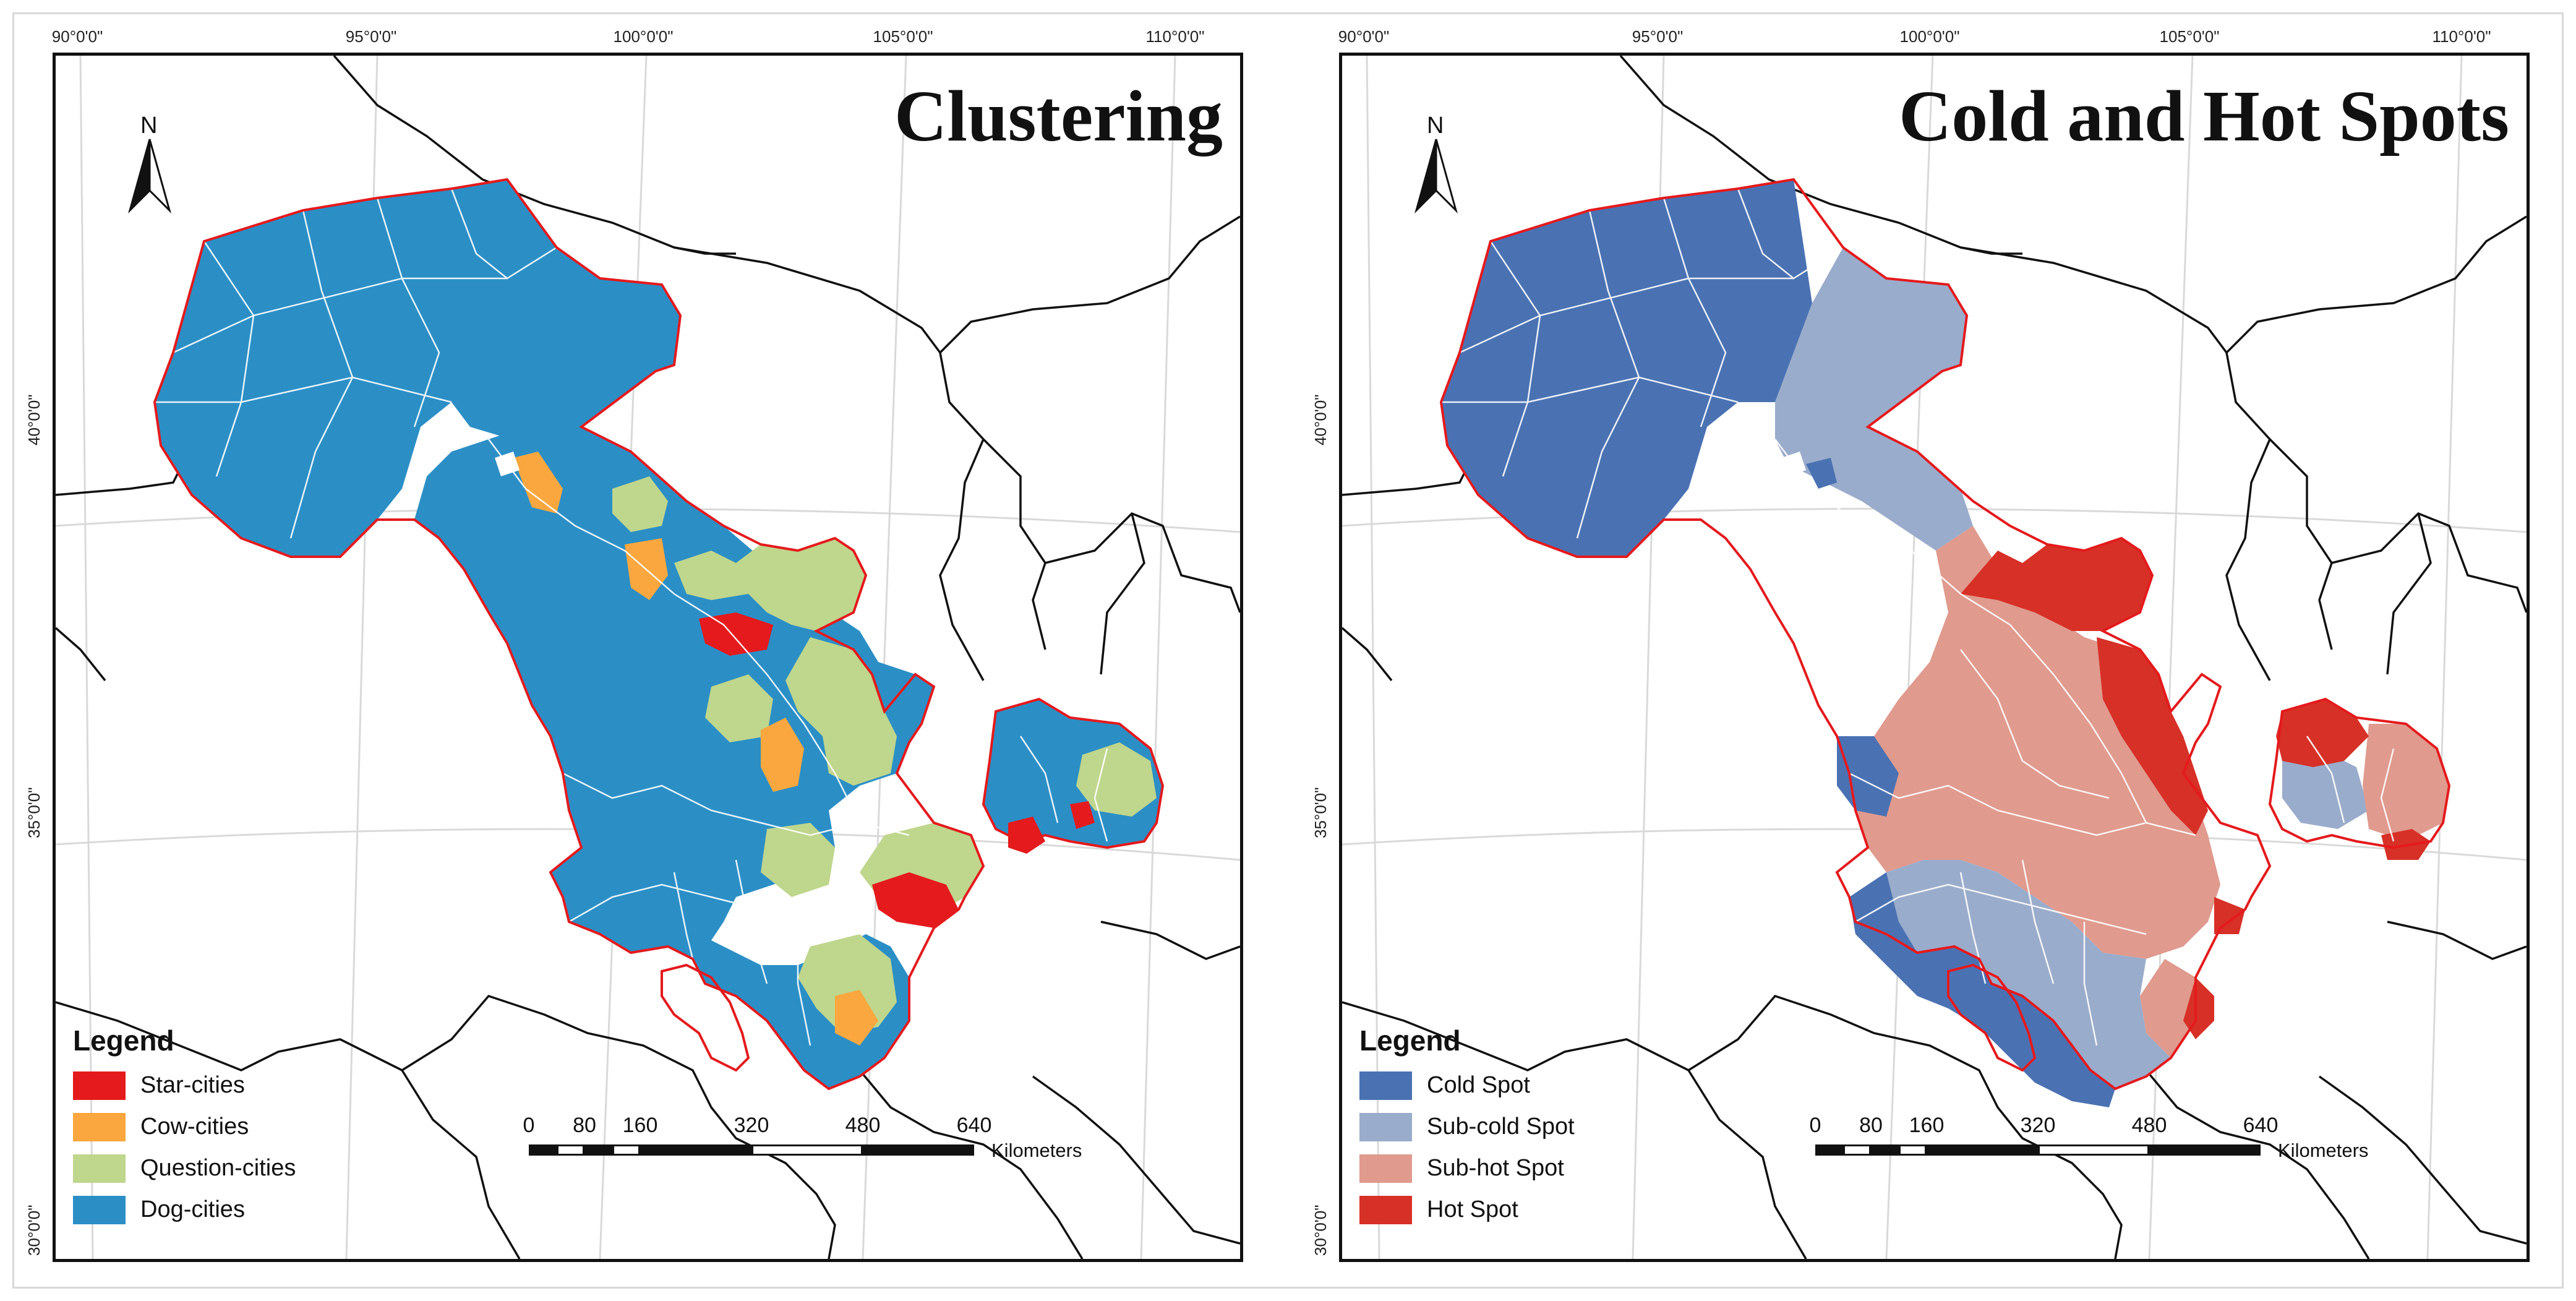 The width and height of the screenshot is (2576, 1301). I want to click on legend-item: Sub-cold Spot, so click(1520, 1127).